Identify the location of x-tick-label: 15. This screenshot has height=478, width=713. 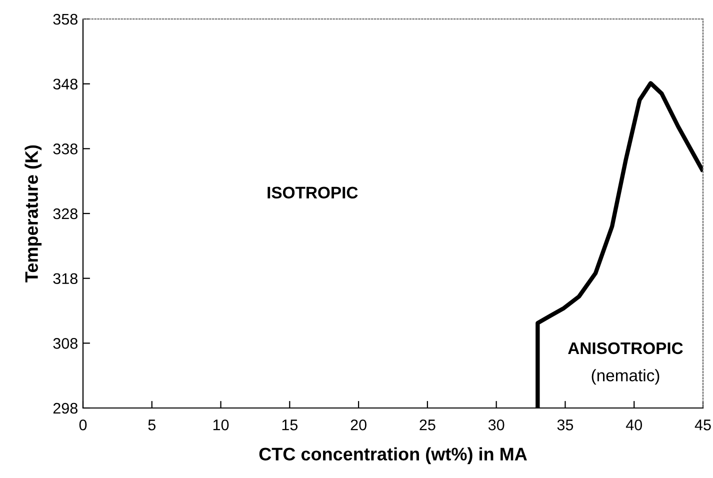
(290, 425).